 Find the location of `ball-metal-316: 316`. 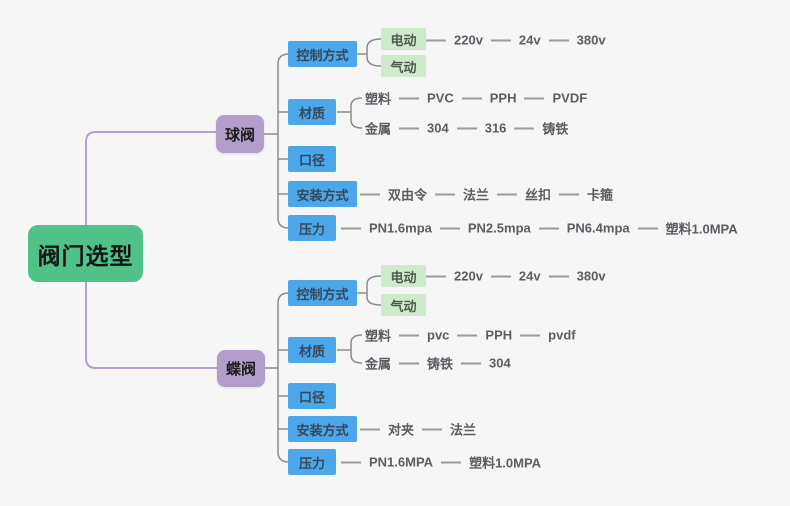

ball-metal-316: 316 is located at coordinates (495, 128).